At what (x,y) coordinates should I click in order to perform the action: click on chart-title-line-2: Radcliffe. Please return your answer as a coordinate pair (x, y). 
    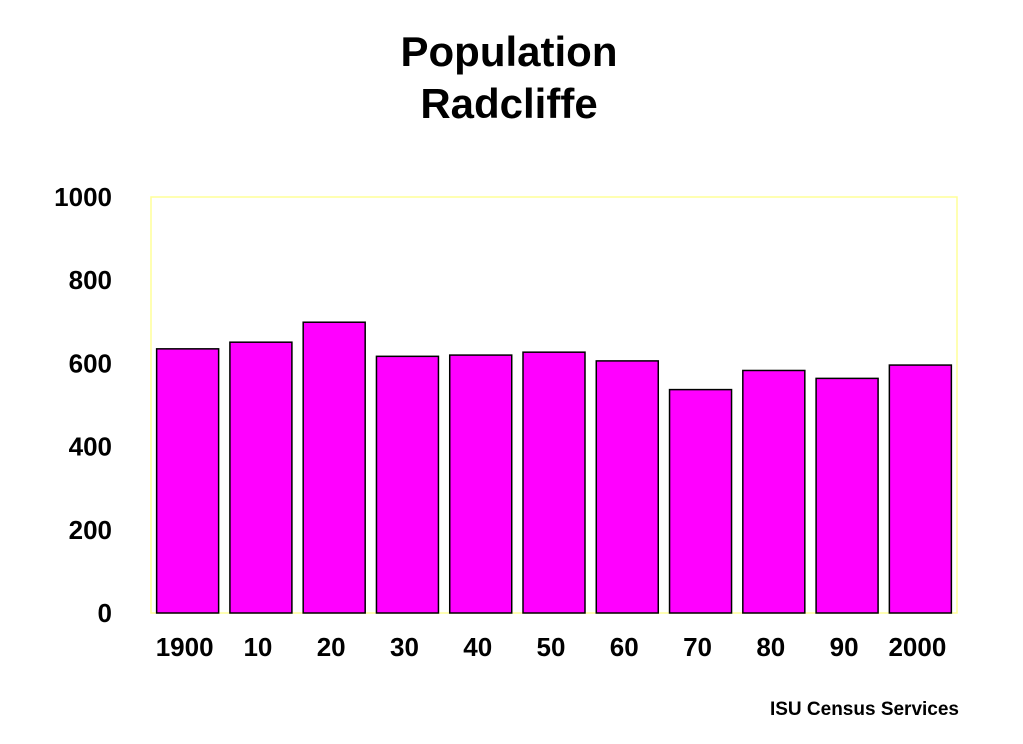
    Looking at the image, I should click on (509, 103).